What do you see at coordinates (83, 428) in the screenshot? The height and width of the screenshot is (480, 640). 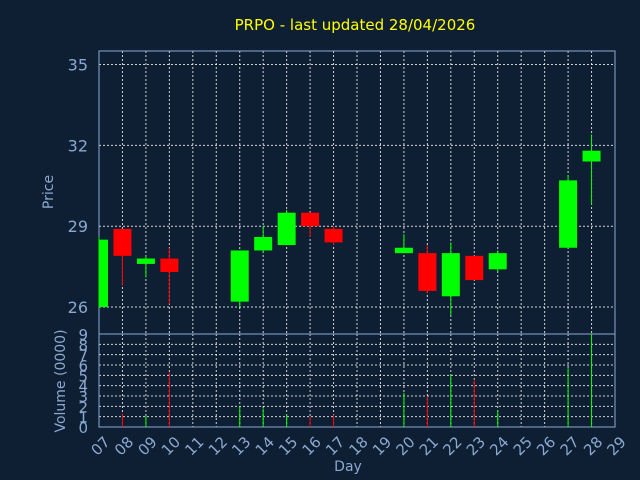 I see `volume-tick-label: 0` at bounding box center [83, 428].